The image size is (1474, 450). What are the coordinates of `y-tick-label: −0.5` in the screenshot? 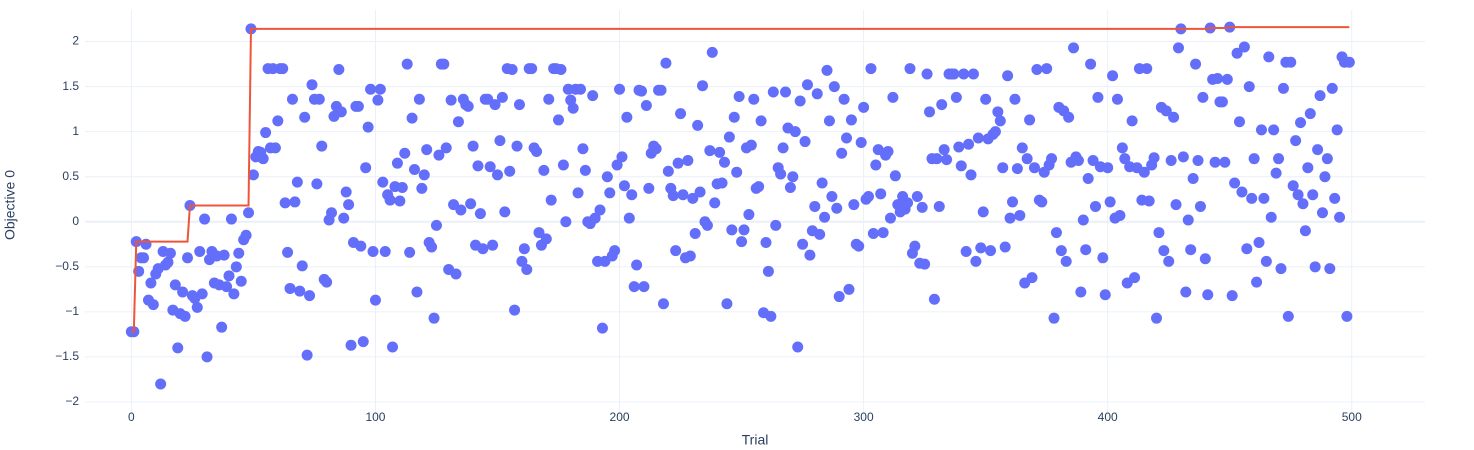 It's located at (67, 266).